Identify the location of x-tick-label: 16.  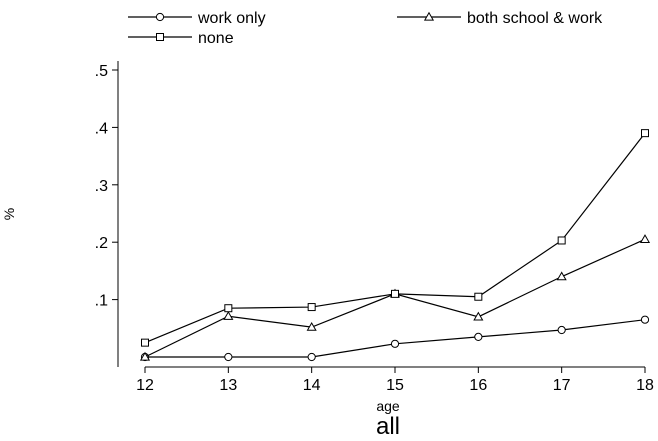
(478, 385).